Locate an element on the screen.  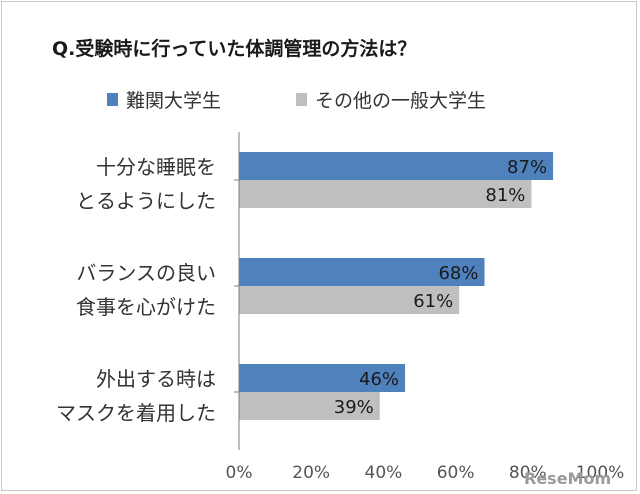
data-label-series-1-category-3: 46% is located at coordinates (379, 379).